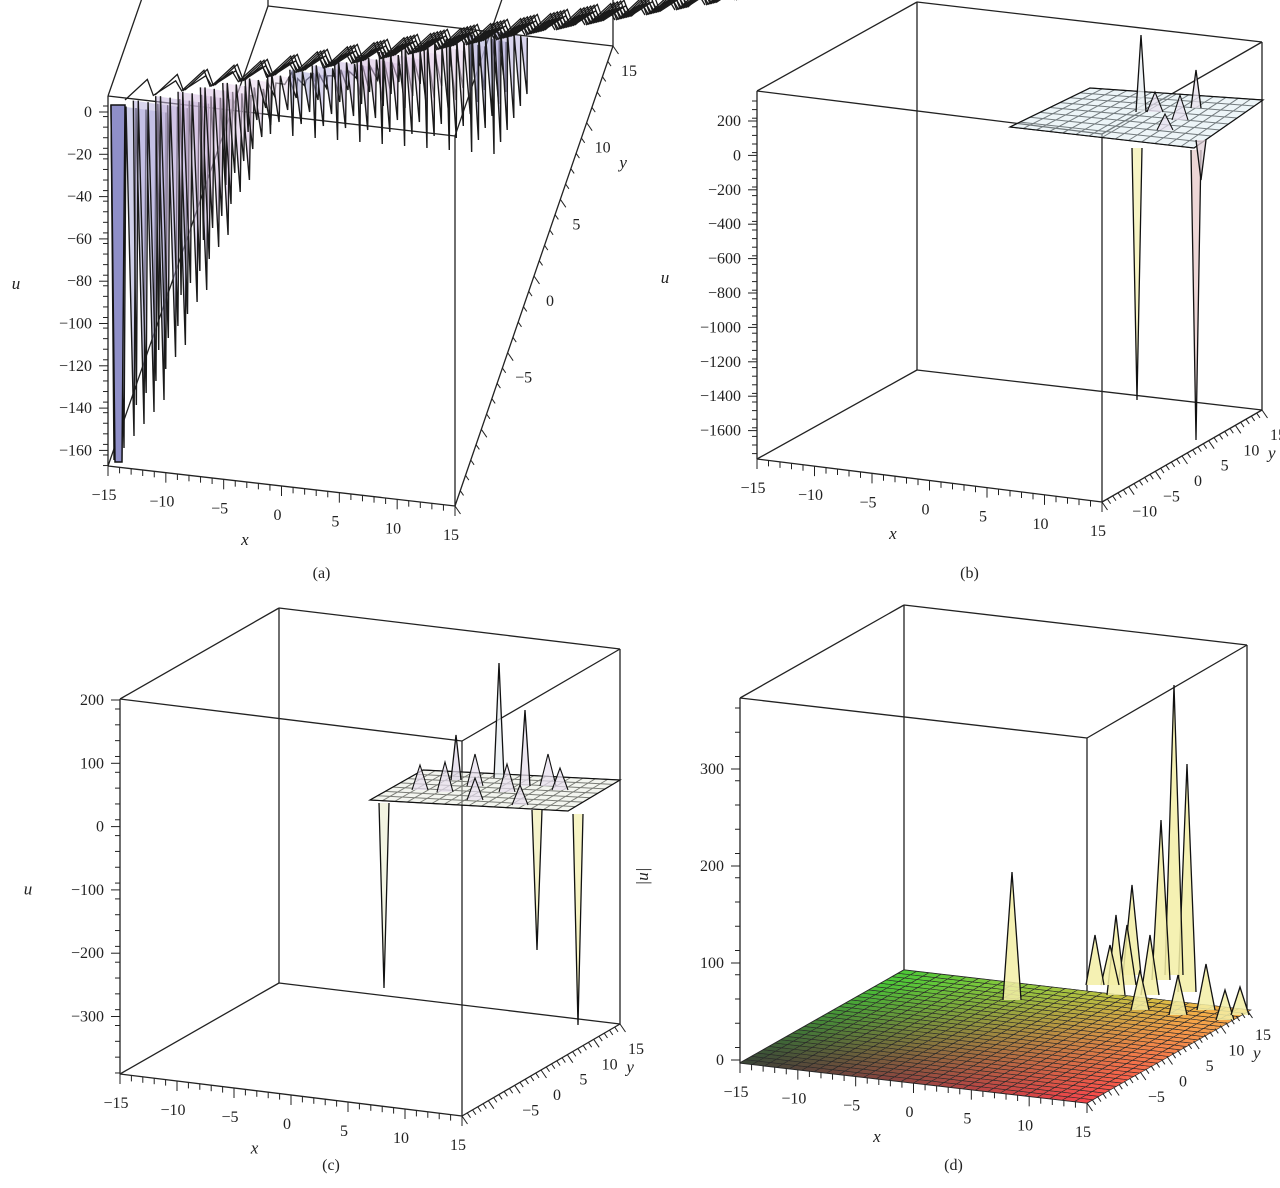 The image size is (1280, 1188). What do you see at coordinates (581, 794) in the screenshot?
I see `surface-mesh-line` at bounding box center [581, 794].